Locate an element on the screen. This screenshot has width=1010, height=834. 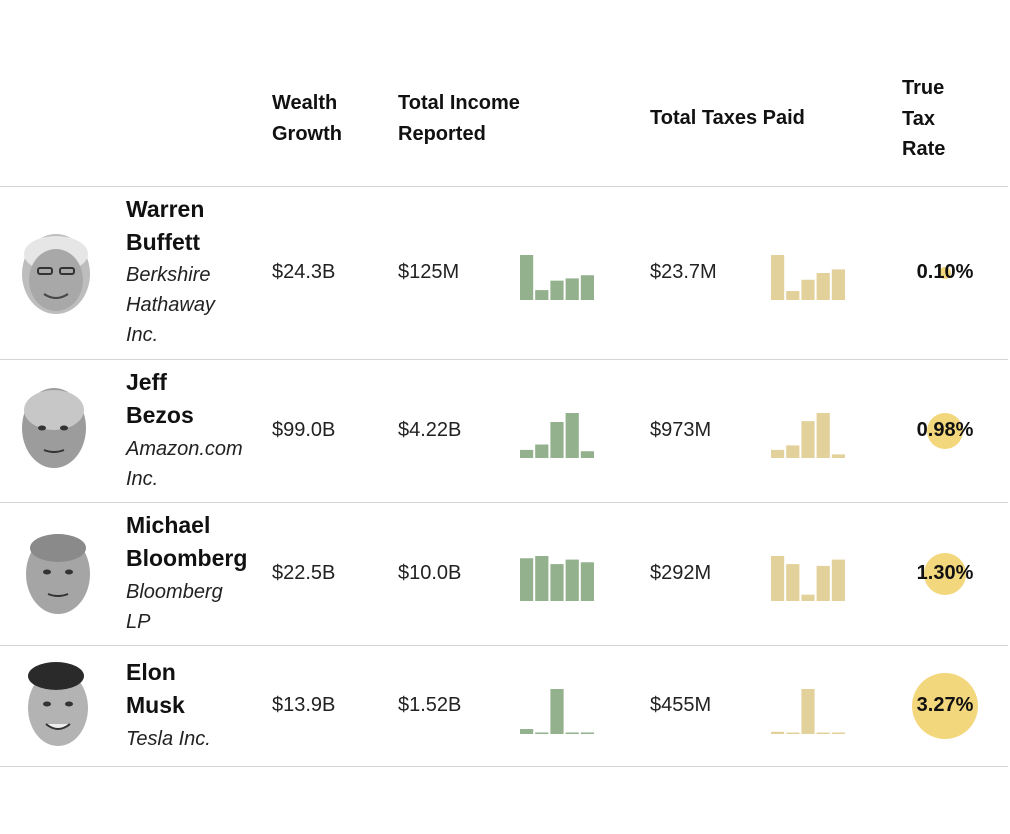
total-taxes-value: $23.7M is located at coordinates (683, 272).